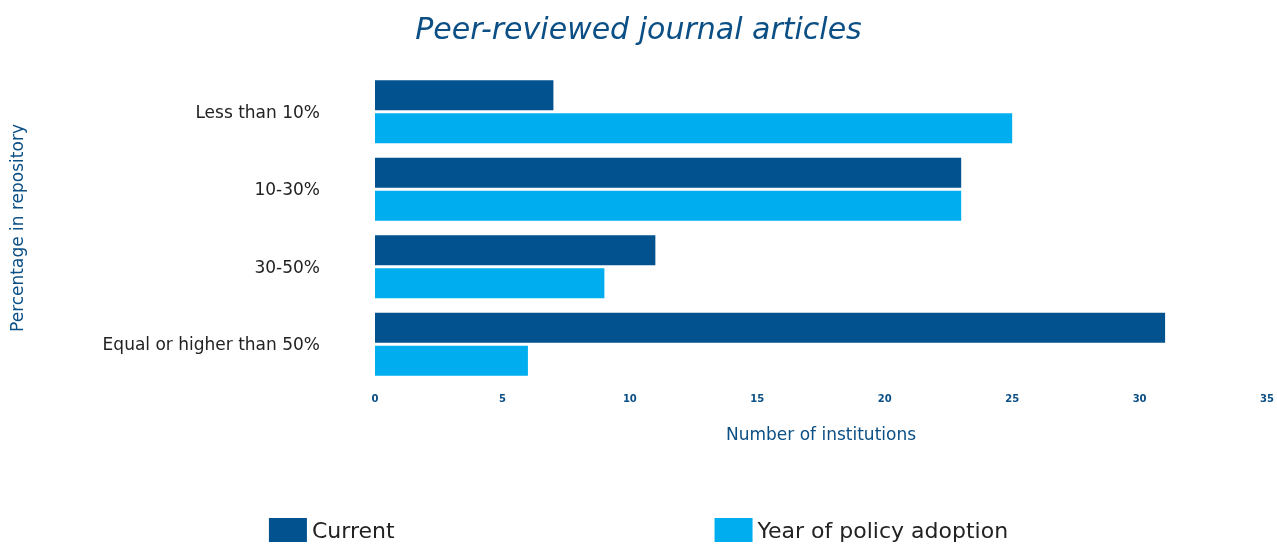 The height and width of the screenshot is (549, 1277). Describe the element at coordinates (211, 344) in the screenshot. I see `y-tick-label: Equal or higher than 50%` at that location.